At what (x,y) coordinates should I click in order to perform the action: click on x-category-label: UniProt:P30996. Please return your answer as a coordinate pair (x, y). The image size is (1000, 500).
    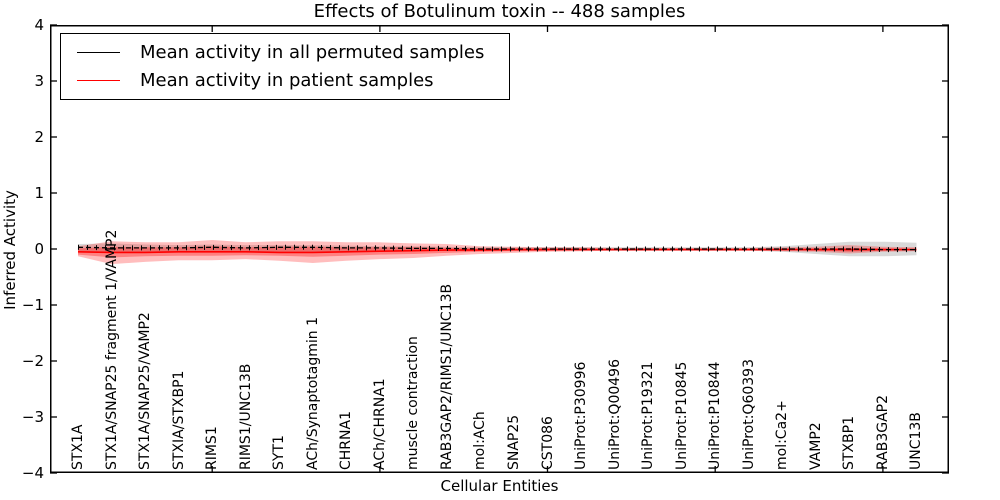
    Looking at the image, I should click on (581, 415).